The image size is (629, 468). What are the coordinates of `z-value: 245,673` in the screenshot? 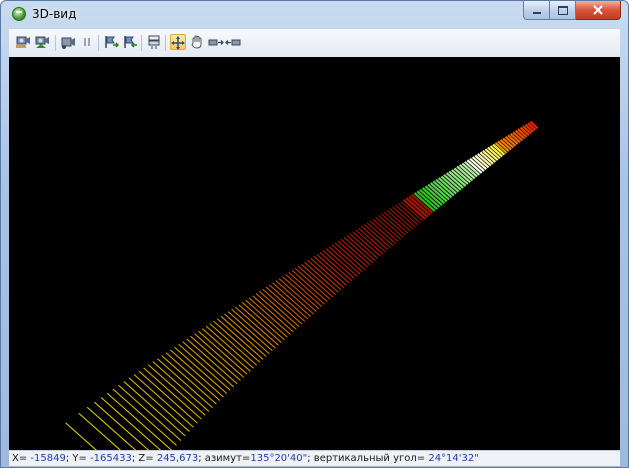 It's located at (177, 458).